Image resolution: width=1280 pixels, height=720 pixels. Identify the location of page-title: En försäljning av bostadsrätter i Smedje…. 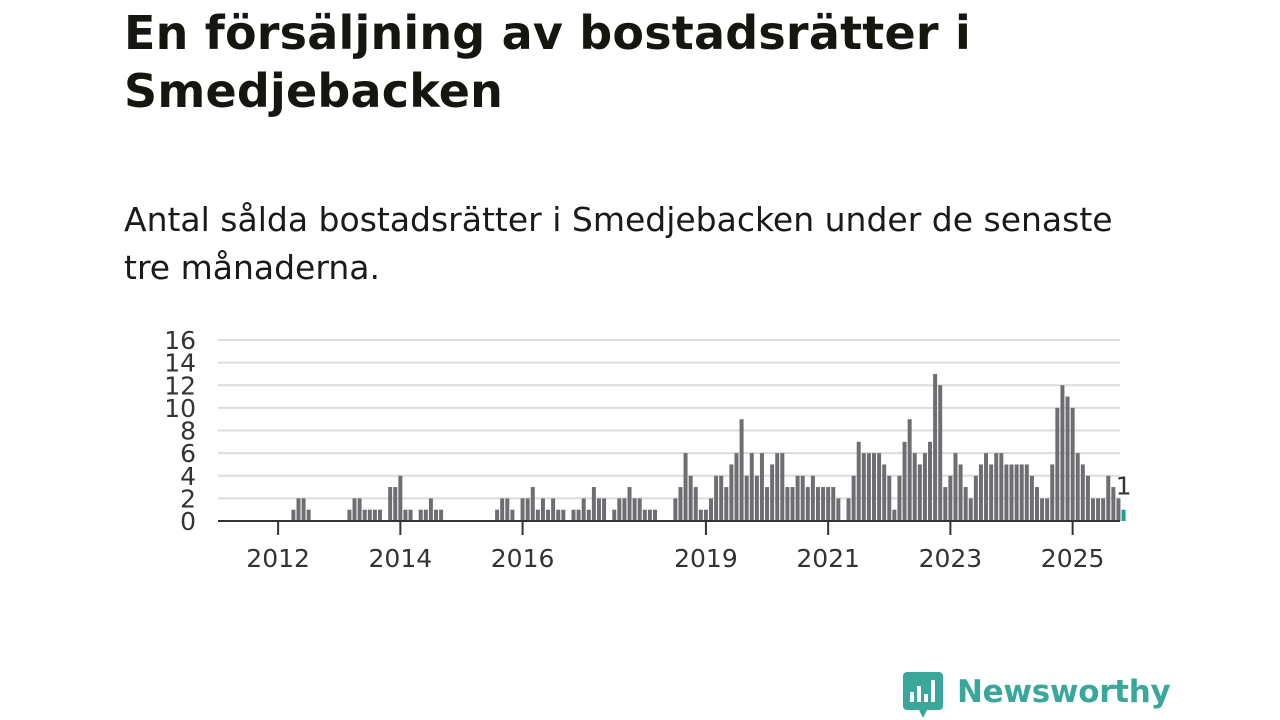
(547, 62).